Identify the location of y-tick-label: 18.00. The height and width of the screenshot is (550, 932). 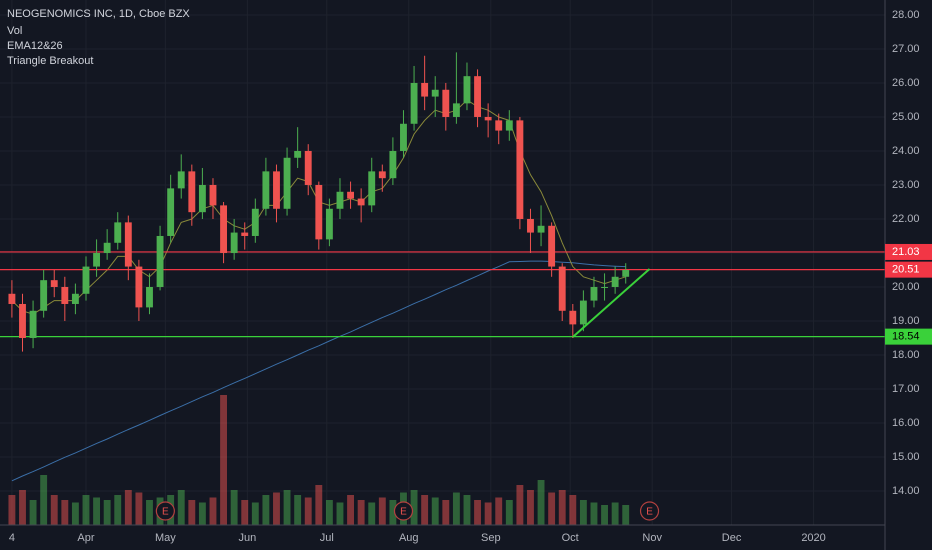
(906, 355).